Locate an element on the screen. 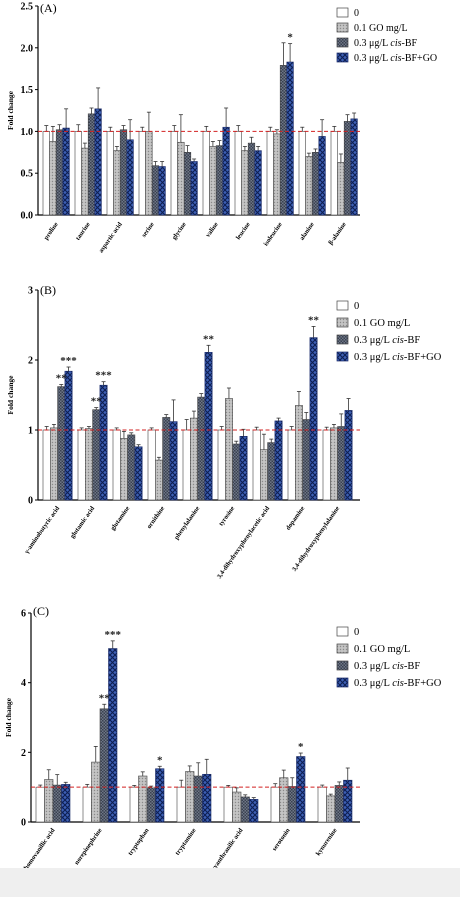 This screenshot has height=902, width=460. x-tick-label: serine is located at coordinates (148, 230).